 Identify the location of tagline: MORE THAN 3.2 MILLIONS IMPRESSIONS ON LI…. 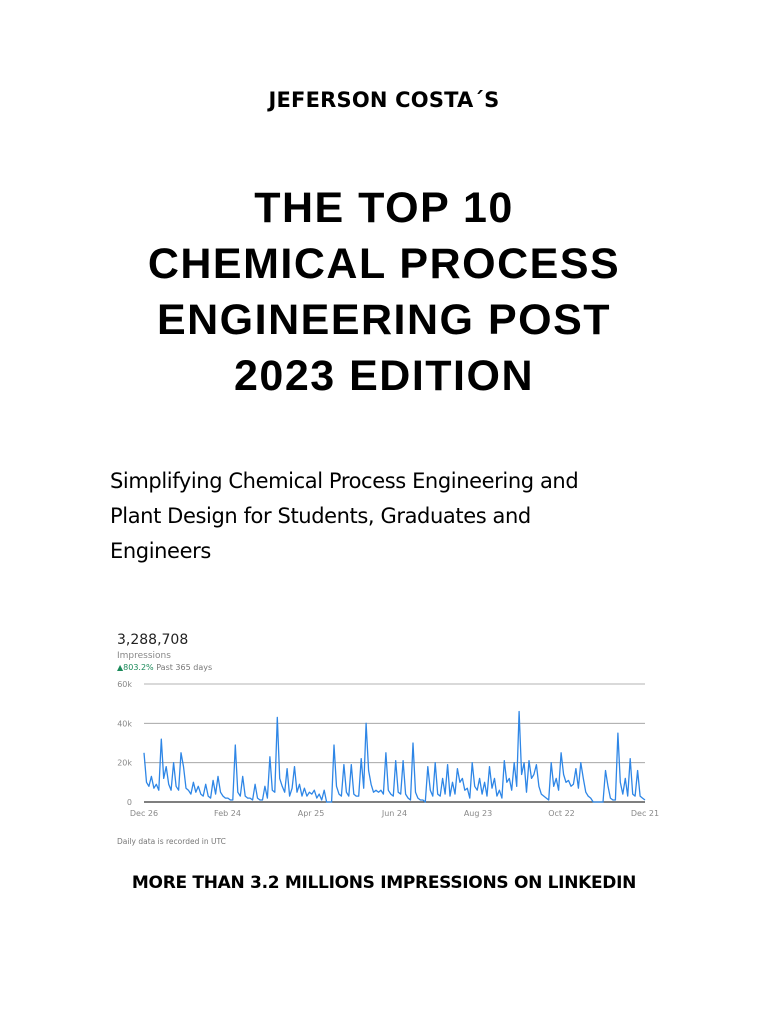
(384, 883).